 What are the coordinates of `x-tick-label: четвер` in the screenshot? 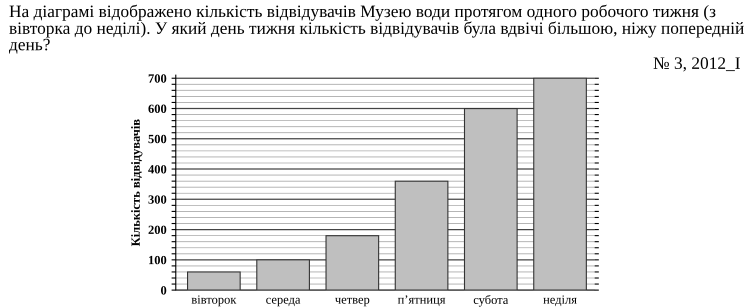 It's located at (352, 302).